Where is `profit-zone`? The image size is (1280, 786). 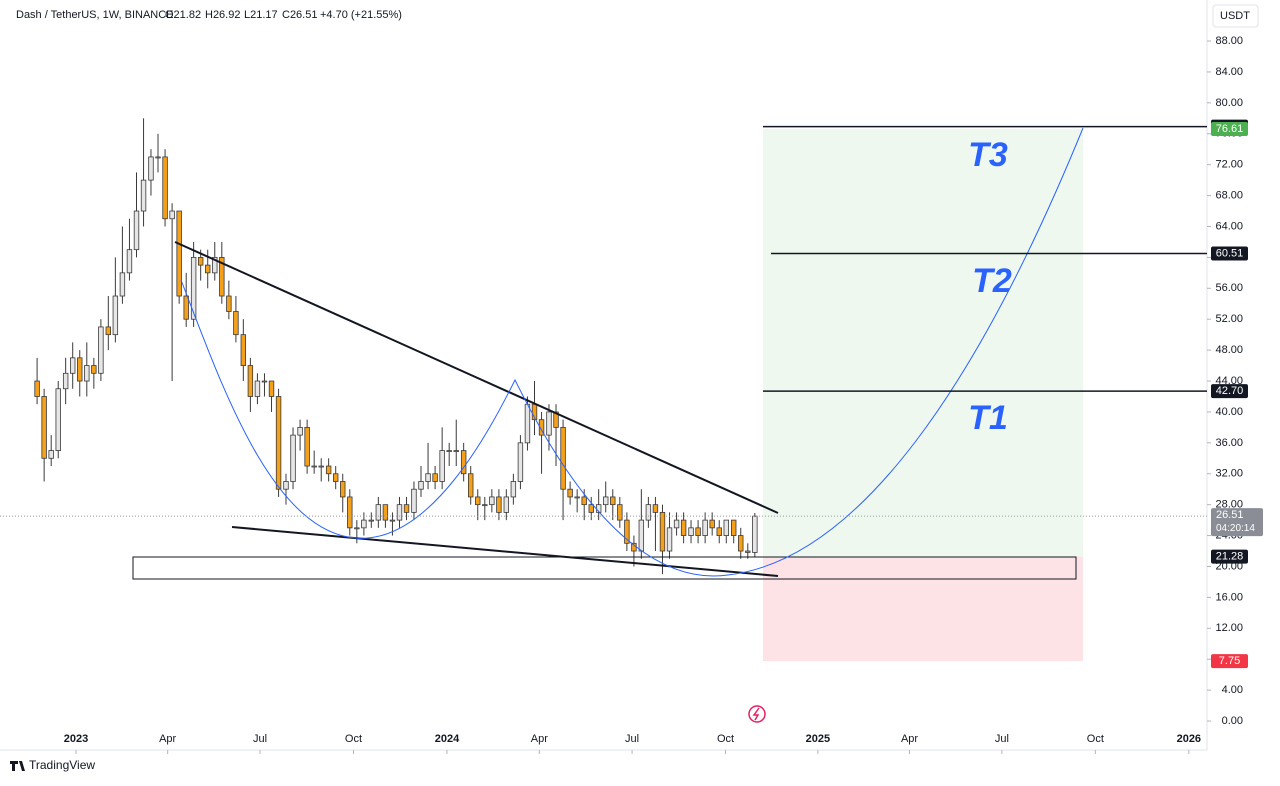 profit-zone is located at coordinates (923, 343).